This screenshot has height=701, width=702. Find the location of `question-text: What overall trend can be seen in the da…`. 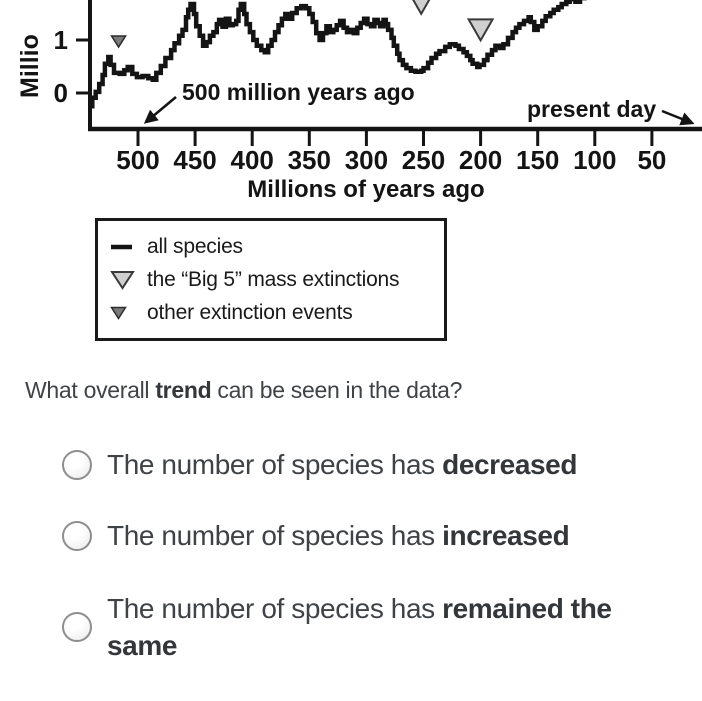

question-text: What overall trend can be seen in the da… is located at coordinates (363, 390).